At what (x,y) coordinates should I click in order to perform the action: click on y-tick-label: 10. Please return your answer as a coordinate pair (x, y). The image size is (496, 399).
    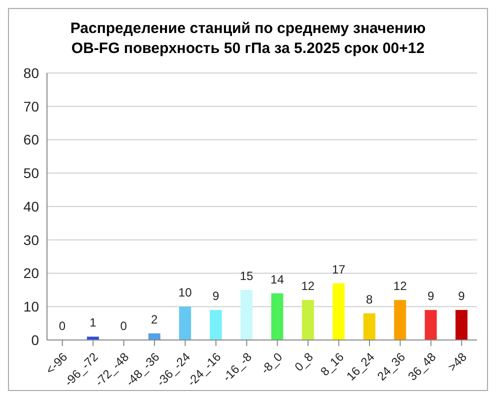
    Looking at the image, I should click on (31, 306).